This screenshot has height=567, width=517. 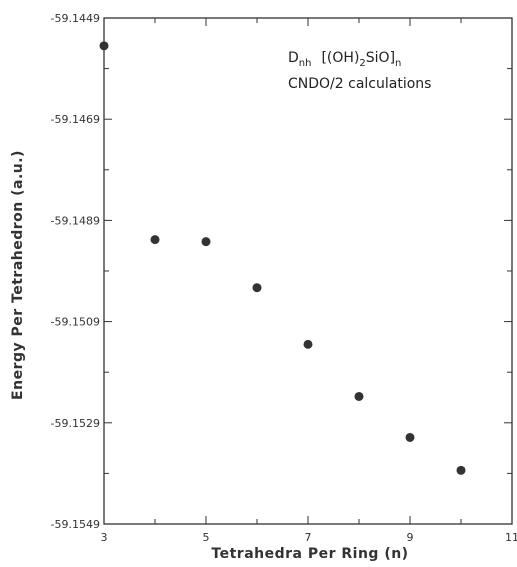 I want to click on annotation-d: D, so click(x=293, y=58).